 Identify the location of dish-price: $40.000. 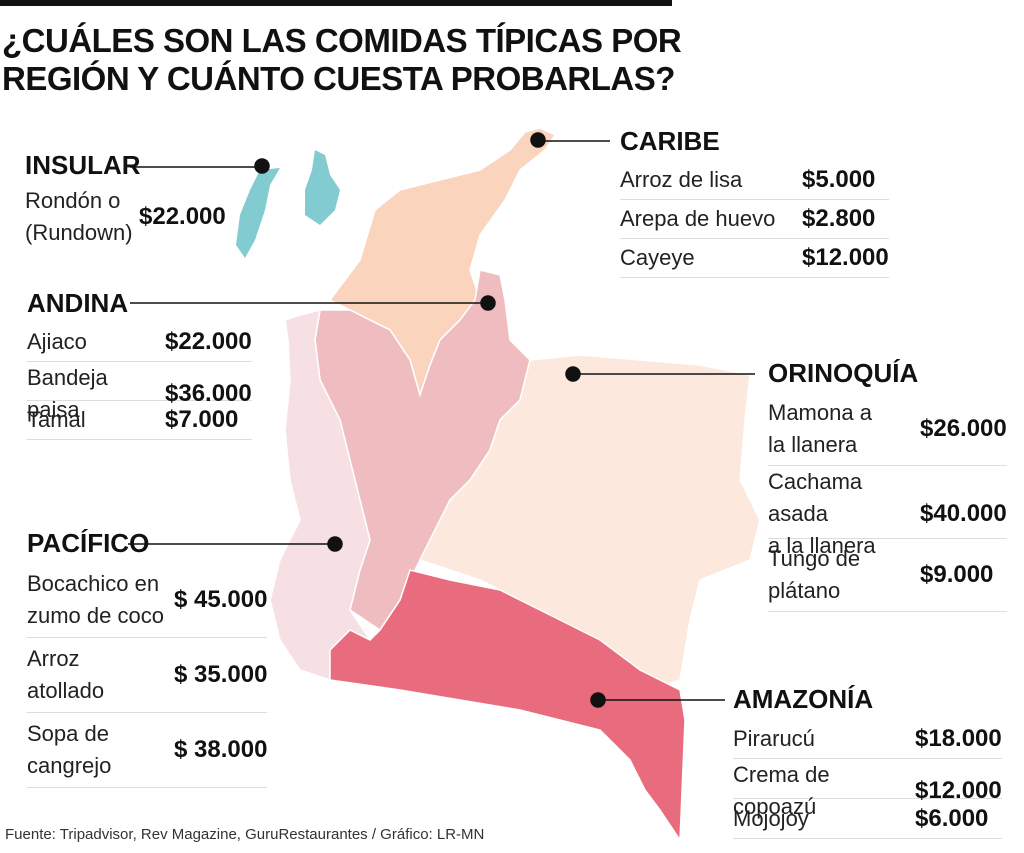
(963, 513).